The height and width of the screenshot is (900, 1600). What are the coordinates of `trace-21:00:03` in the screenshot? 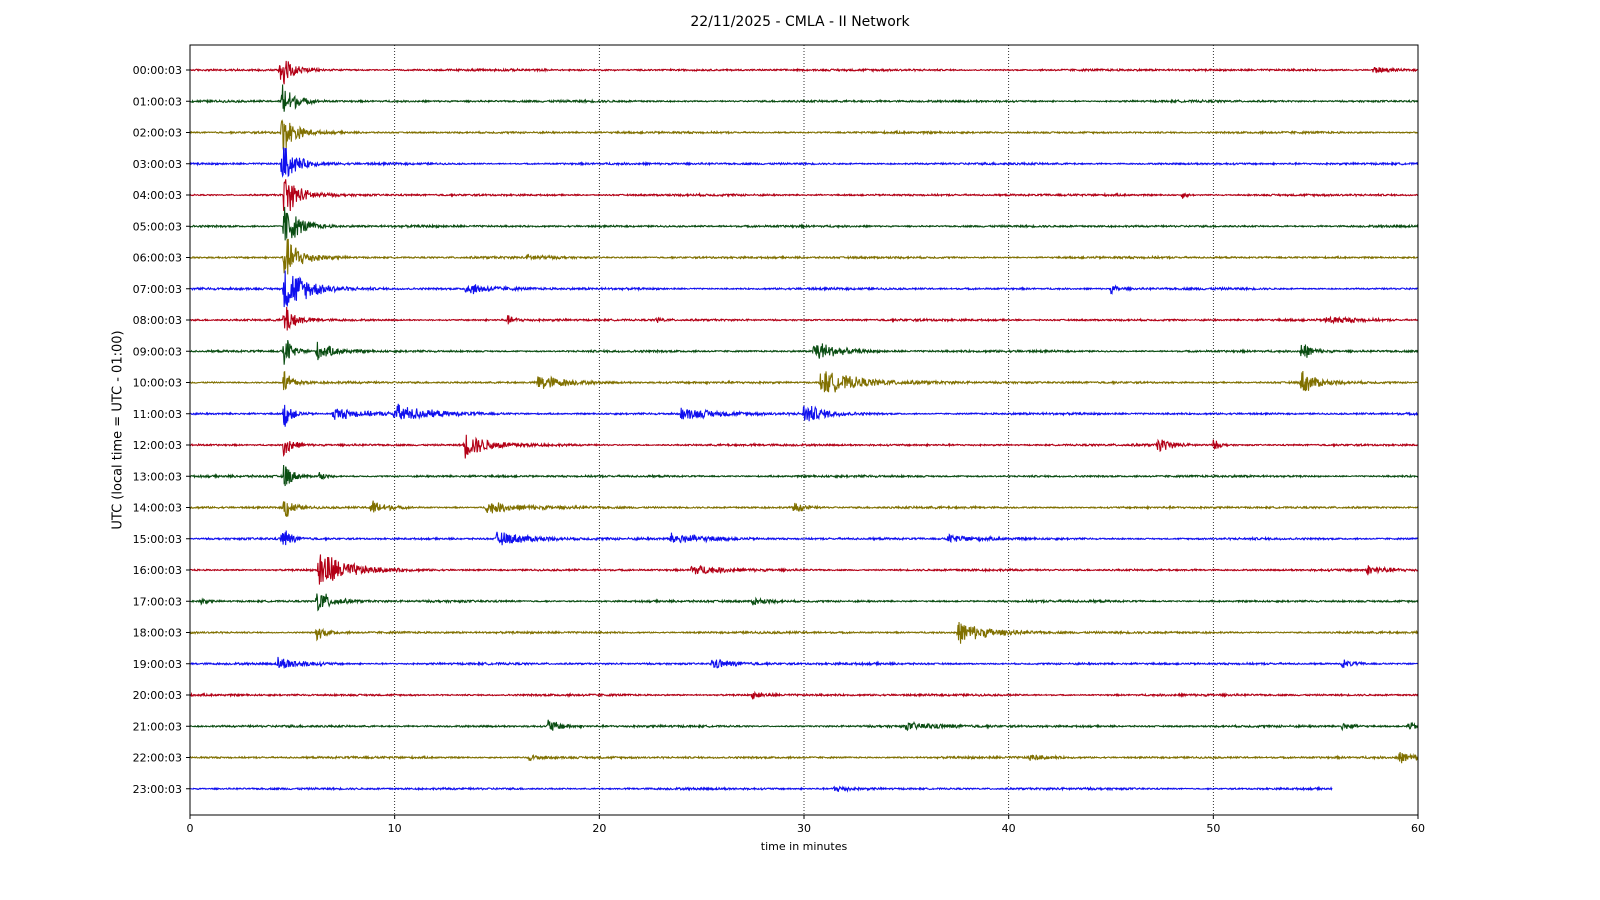 It's located at (804, 725).